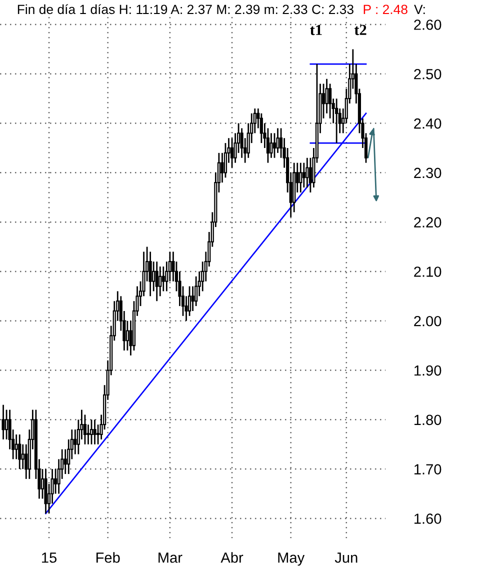 The height and width of the screenshot is (585, 482). I want to click on chart-subtitle: P : 2.48, so click(386, 9).